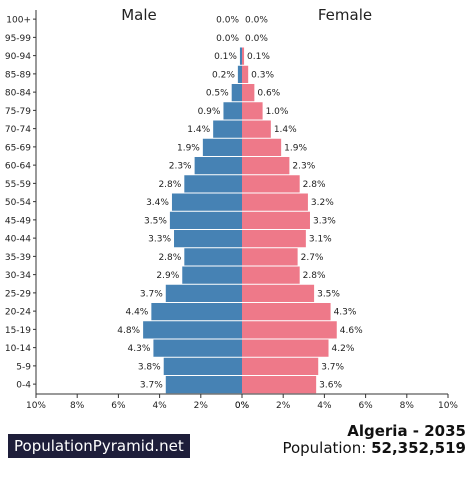 Image resolution: width=474 pixels, height=478 pixels. I want to click on female-value-55-59: 2.8%, so click(314, 185).